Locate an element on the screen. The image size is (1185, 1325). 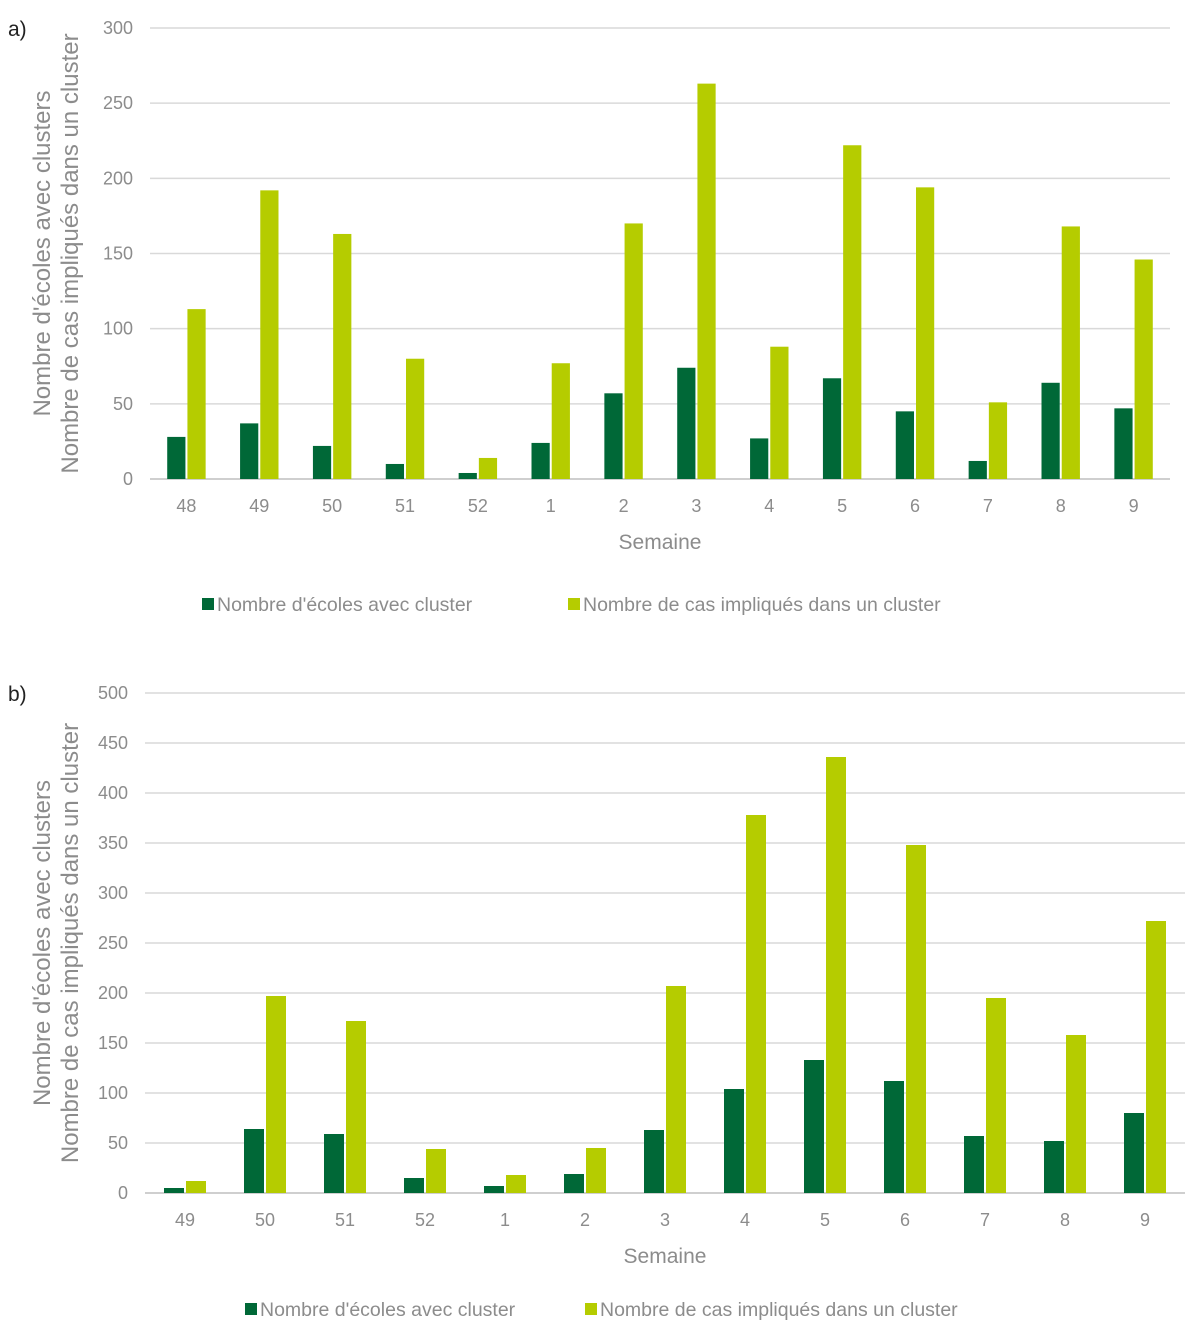
panel-label: b) is located at coordinates (17, 694).